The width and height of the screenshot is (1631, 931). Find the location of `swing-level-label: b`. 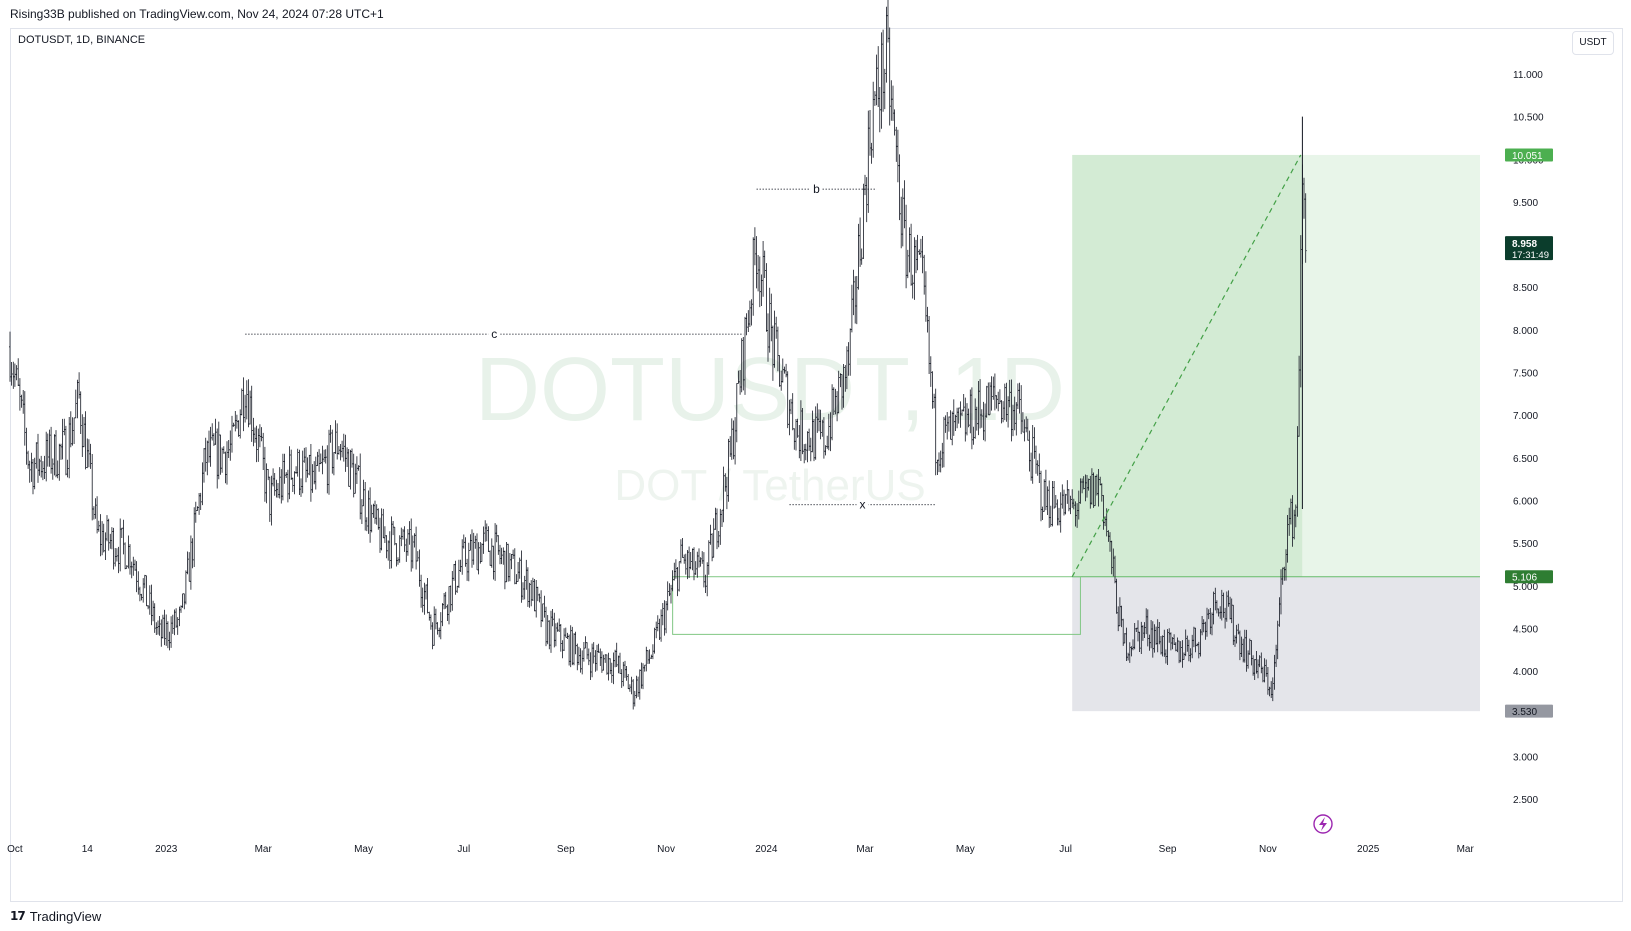

swing-level-label: b is located at coordinates (816, 189).